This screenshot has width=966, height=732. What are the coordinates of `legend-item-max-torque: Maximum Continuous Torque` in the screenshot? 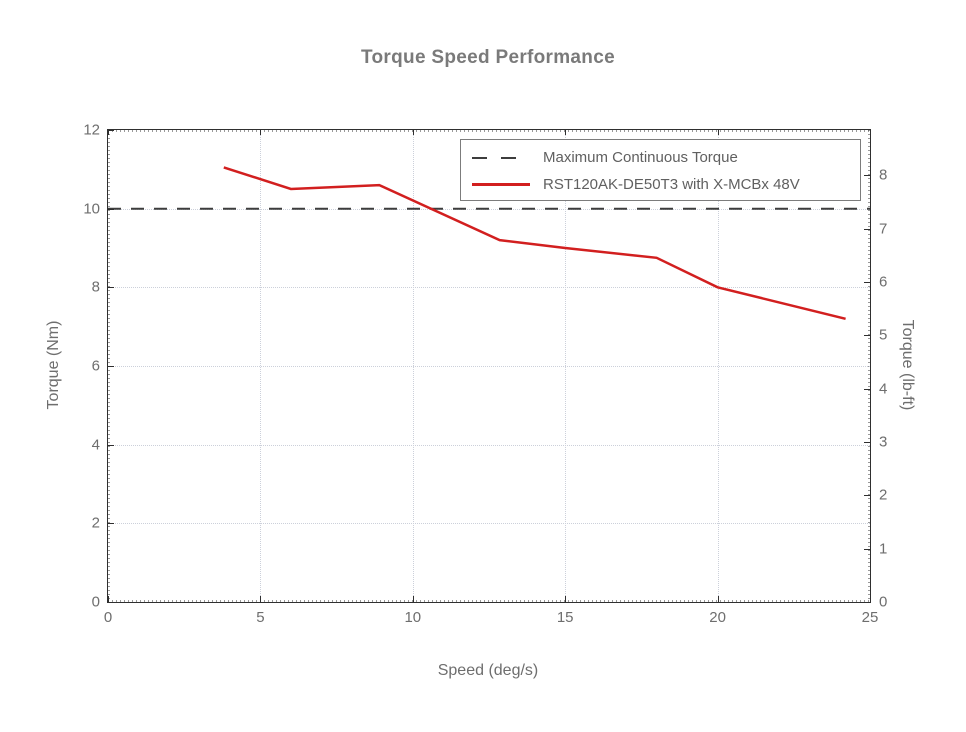 It's located at (660, 157).